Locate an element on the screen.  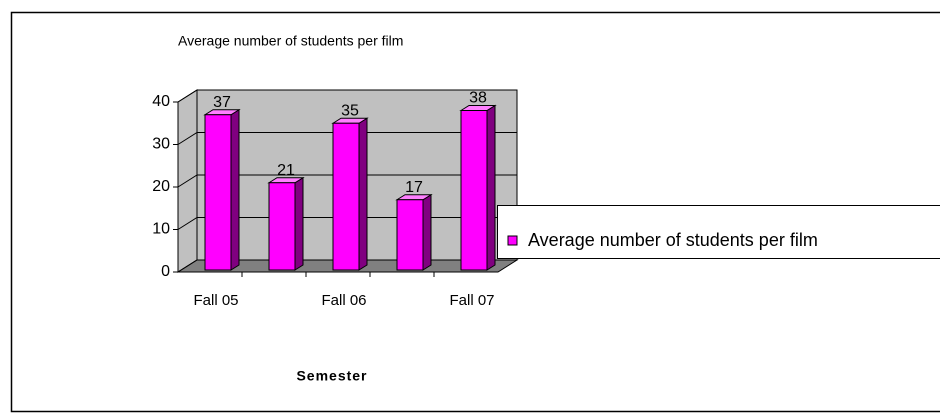
y-tick-label: 0 is located at coordinates (165, 271).